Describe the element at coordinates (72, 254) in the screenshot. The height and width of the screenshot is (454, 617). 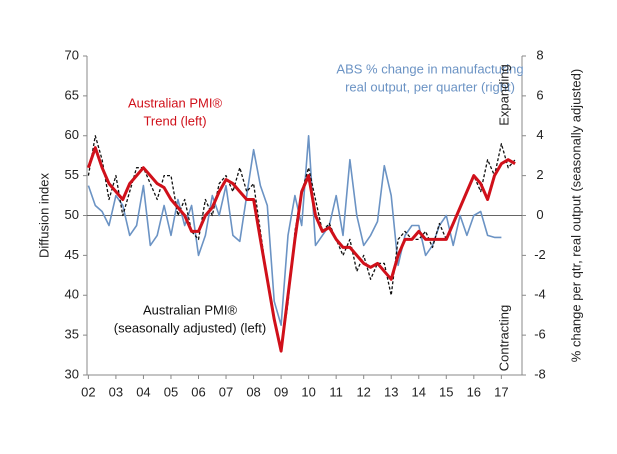
I see `y-tick-label: 45` at that location.